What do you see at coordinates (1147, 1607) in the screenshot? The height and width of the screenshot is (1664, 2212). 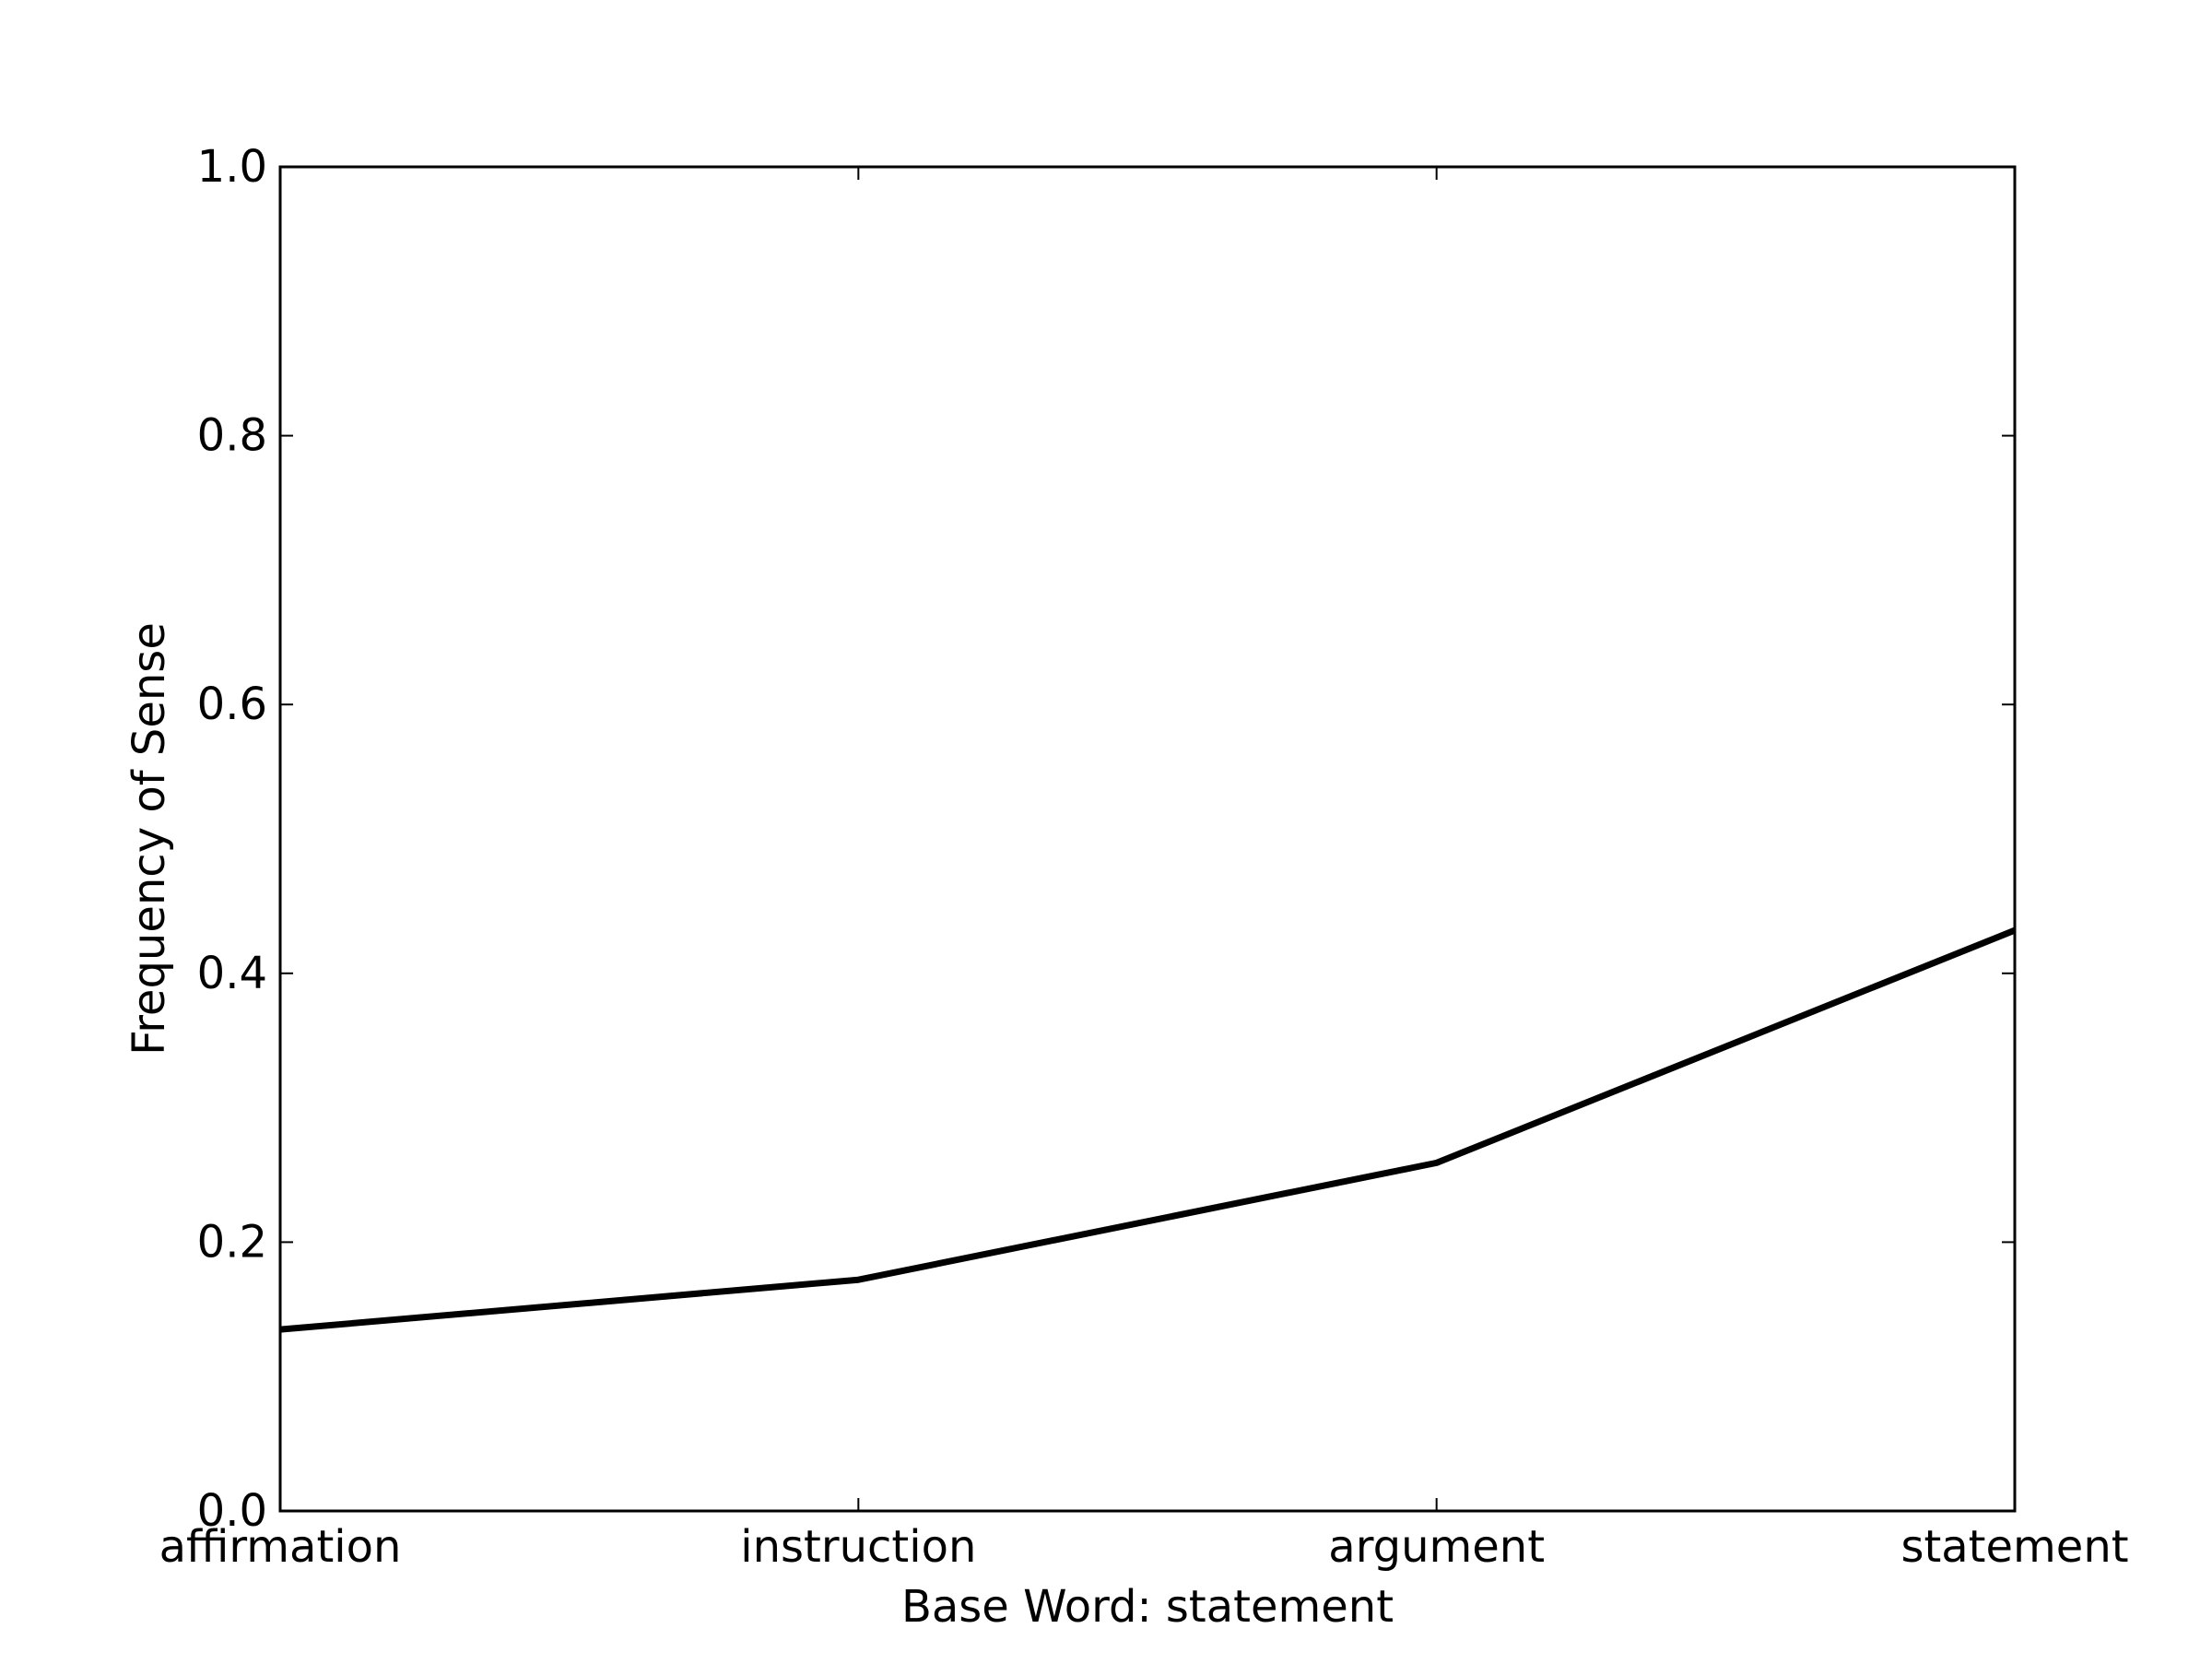 I see `x-axis-label: Base Word: statement` at bounding box center [1147, 1607].